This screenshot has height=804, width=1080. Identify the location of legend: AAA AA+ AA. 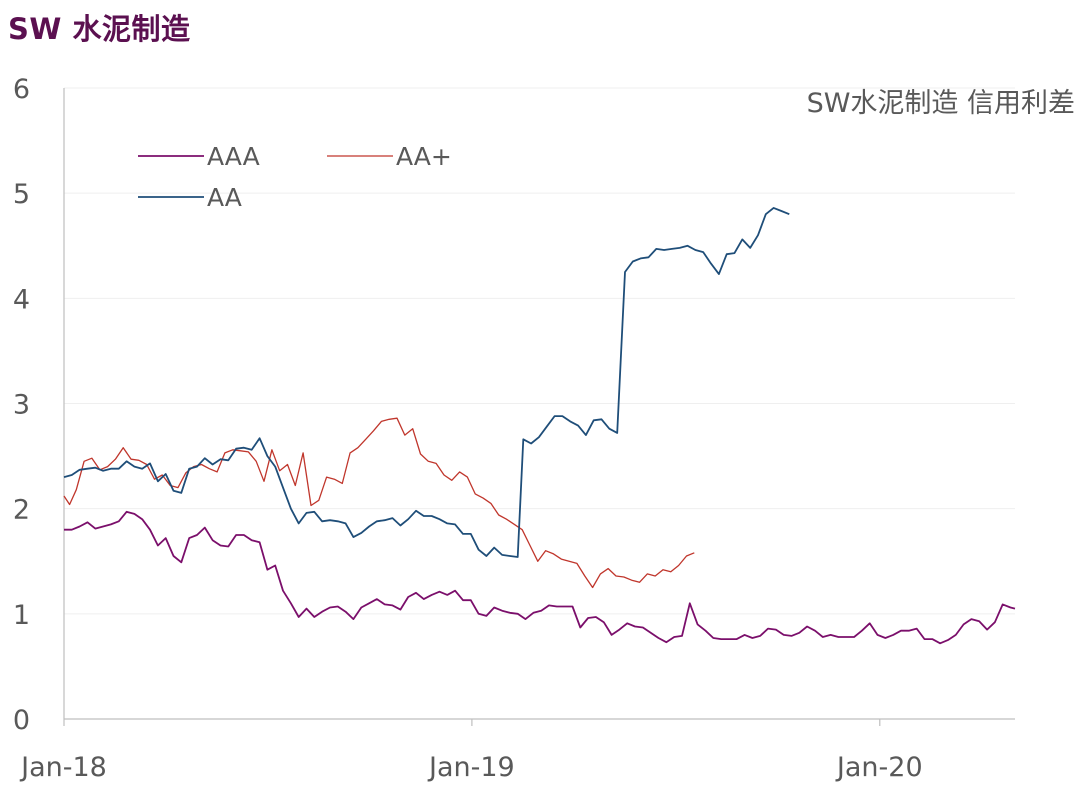
(295, 177).